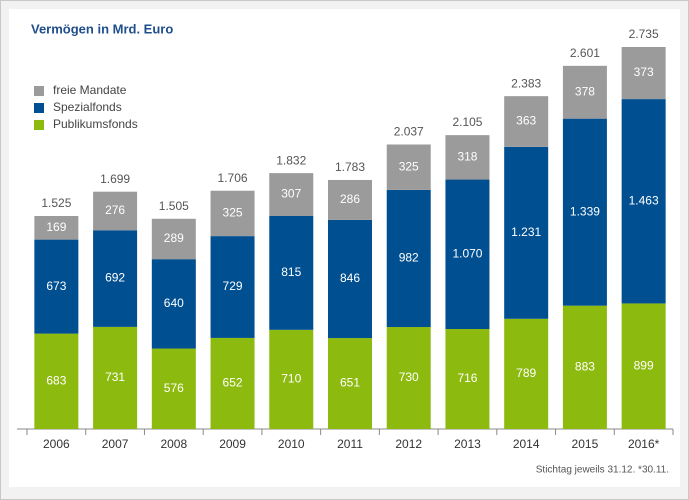 The image size is (689, 500). I want to click on value-label: 729, so click(233, 286).